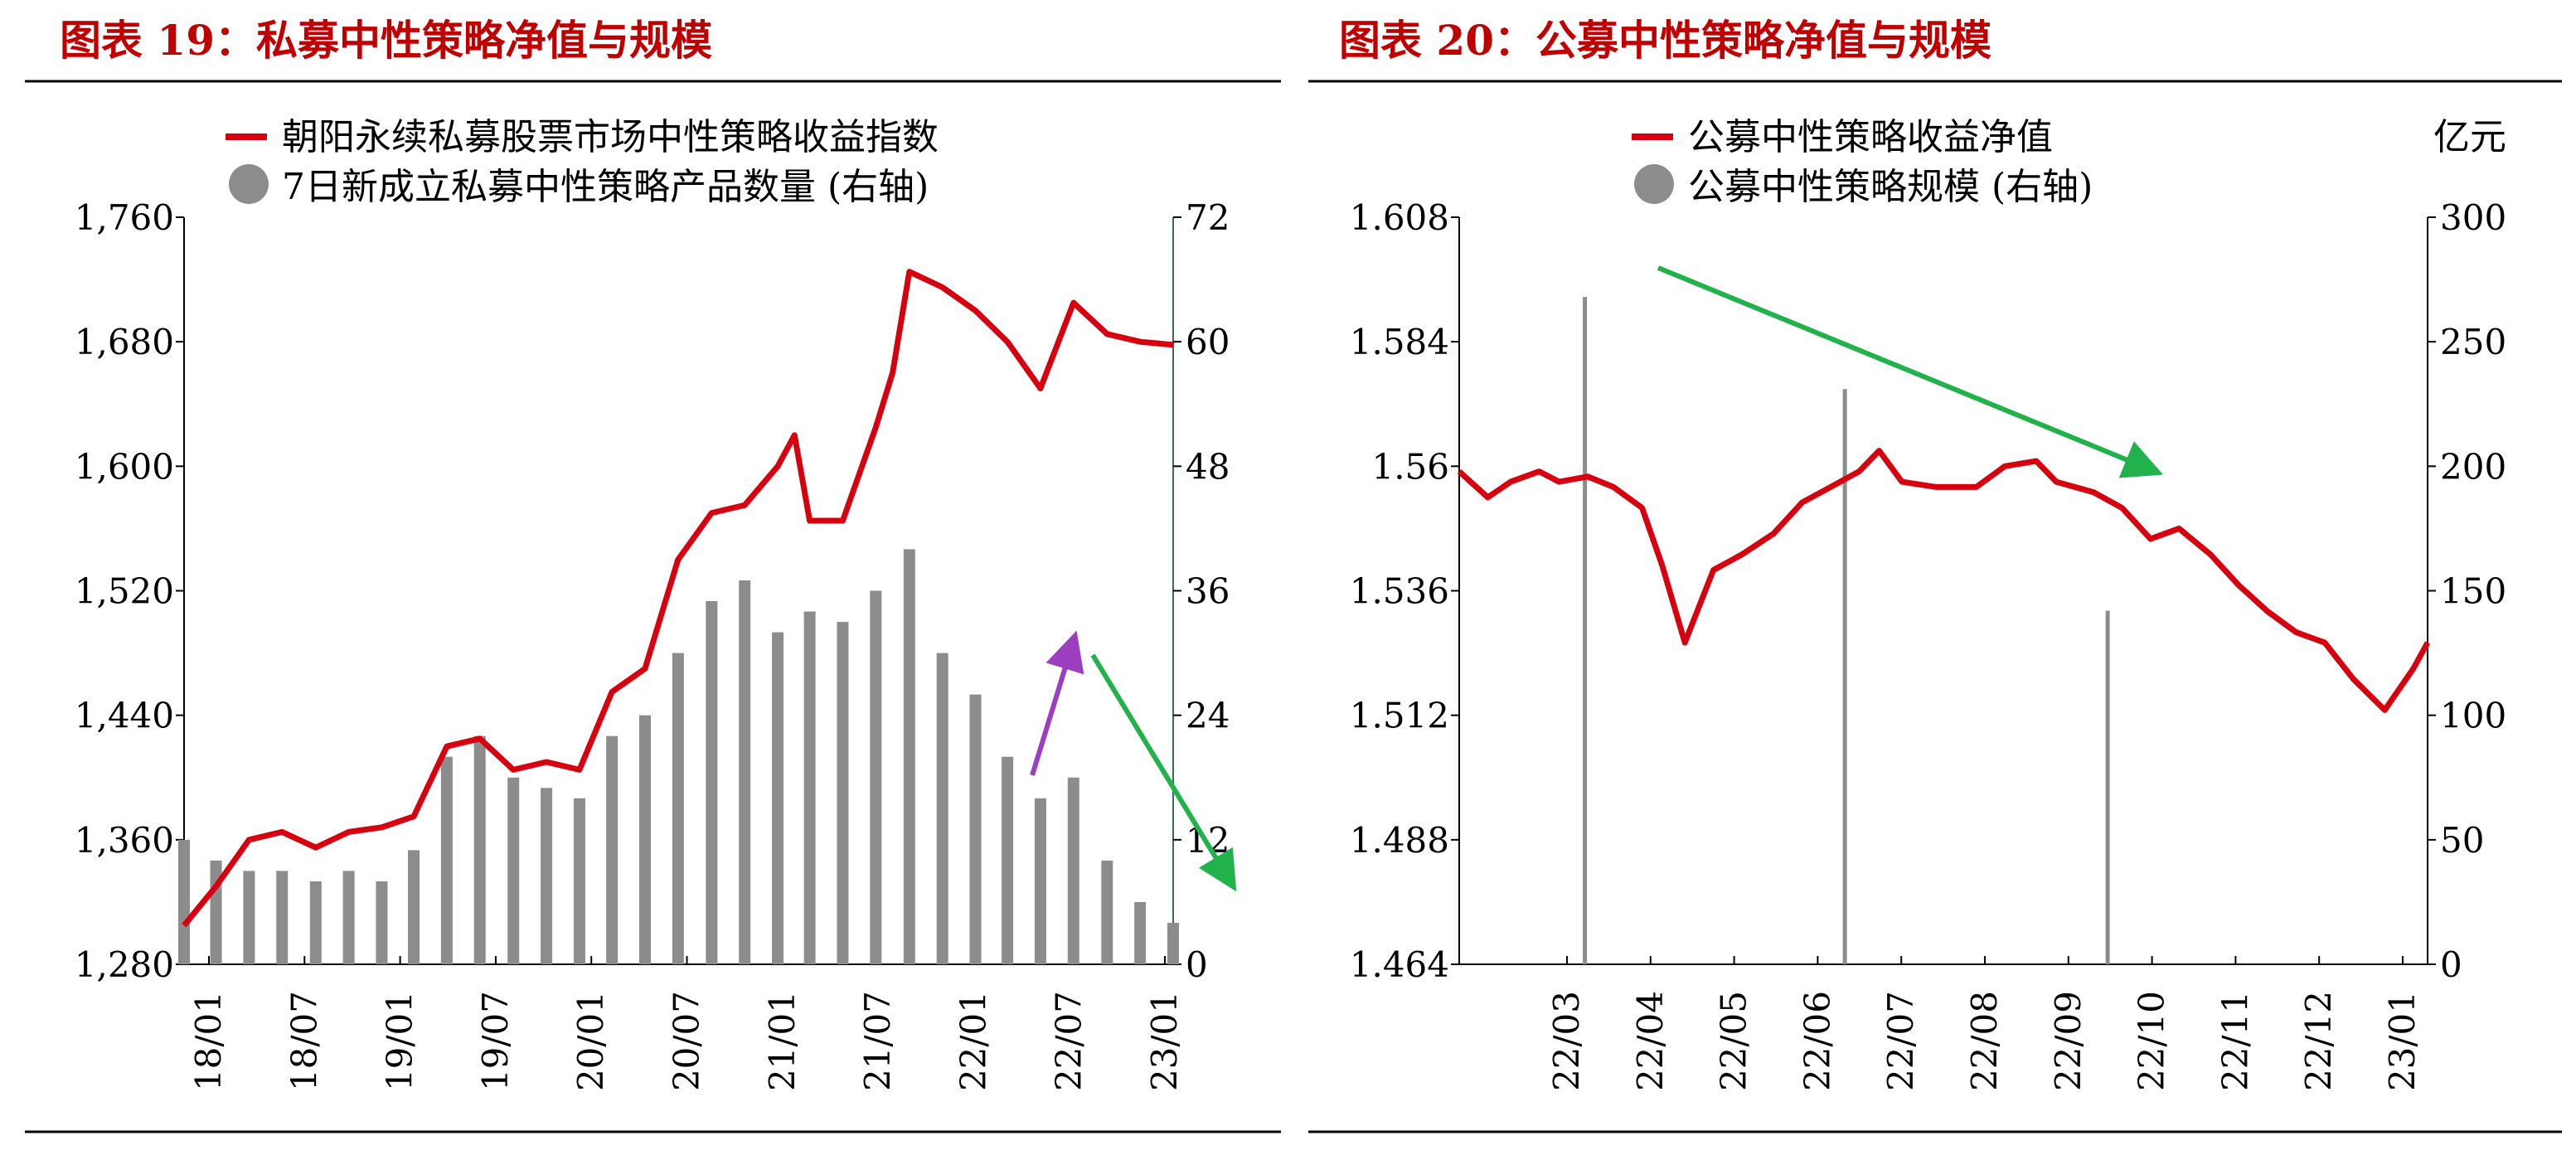  What do you see at coordinates (249, 184) in the screenshot?
I see `chart-19-legend-bar-swatch` at bounding box center [249, 184].